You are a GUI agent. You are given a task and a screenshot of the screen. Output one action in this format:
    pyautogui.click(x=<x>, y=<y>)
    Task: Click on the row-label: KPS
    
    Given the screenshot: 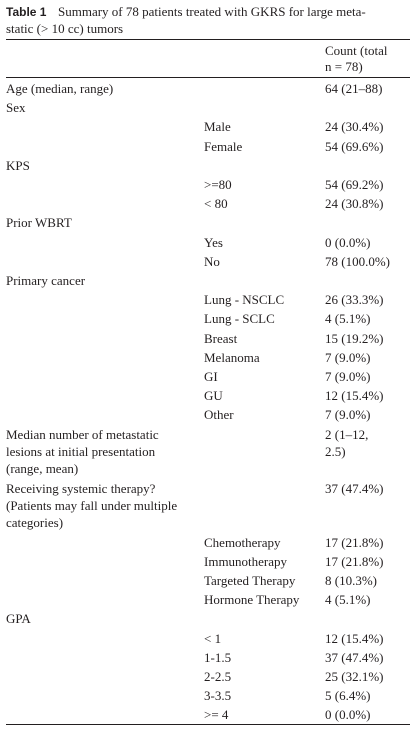 What is the action you would take?
    pyautogui.click(x=18, y=165)
    